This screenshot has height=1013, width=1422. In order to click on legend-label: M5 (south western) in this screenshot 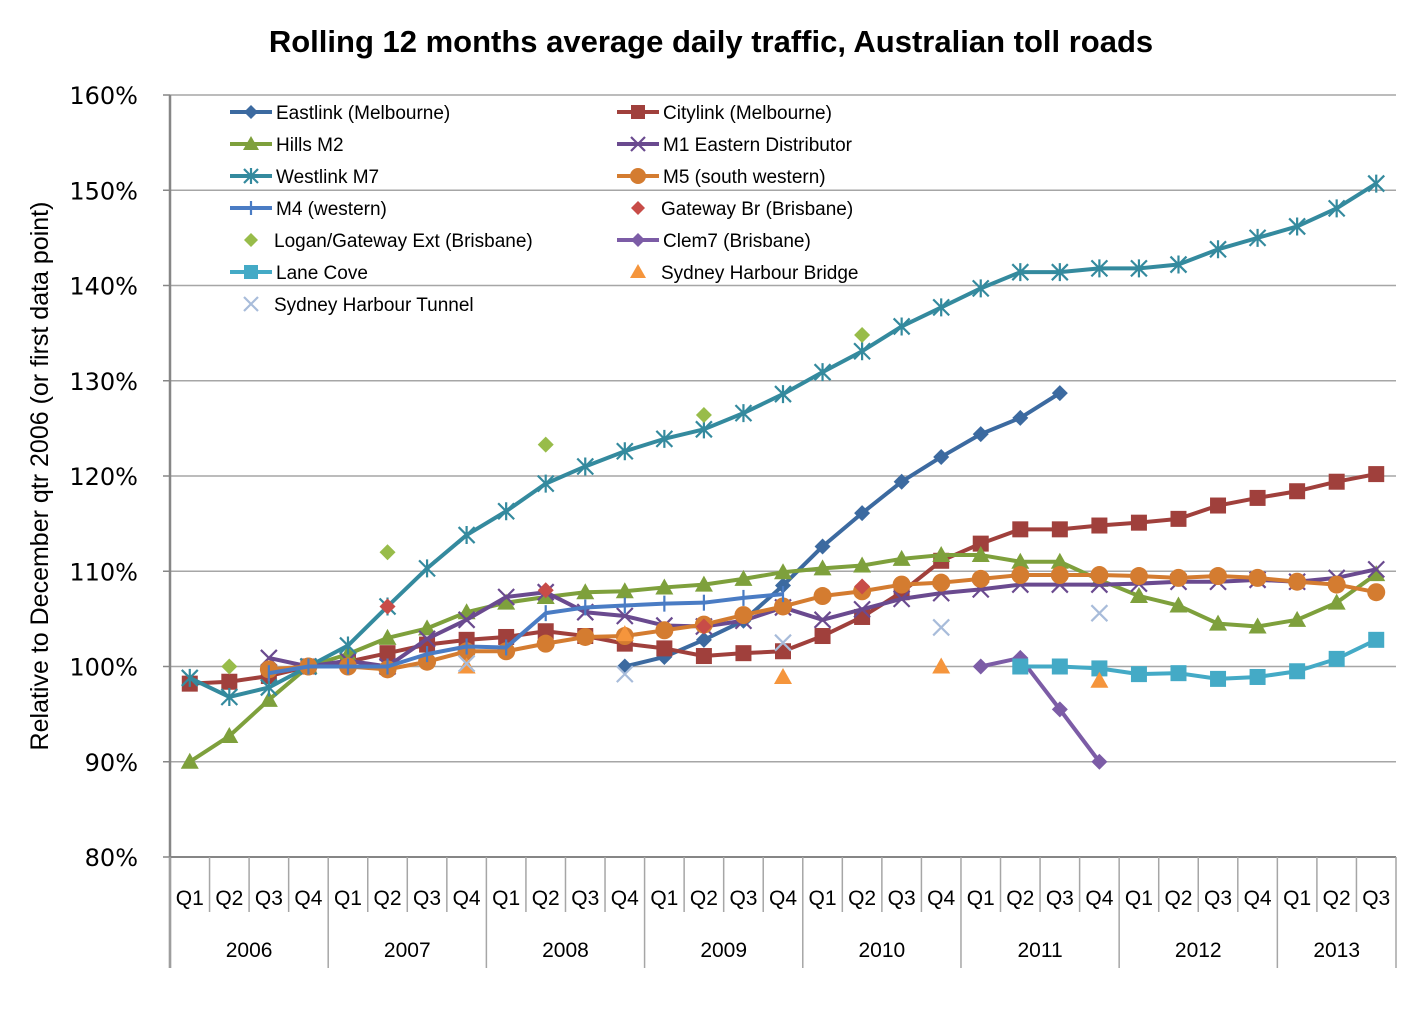, I will do `click(744, 177)`.